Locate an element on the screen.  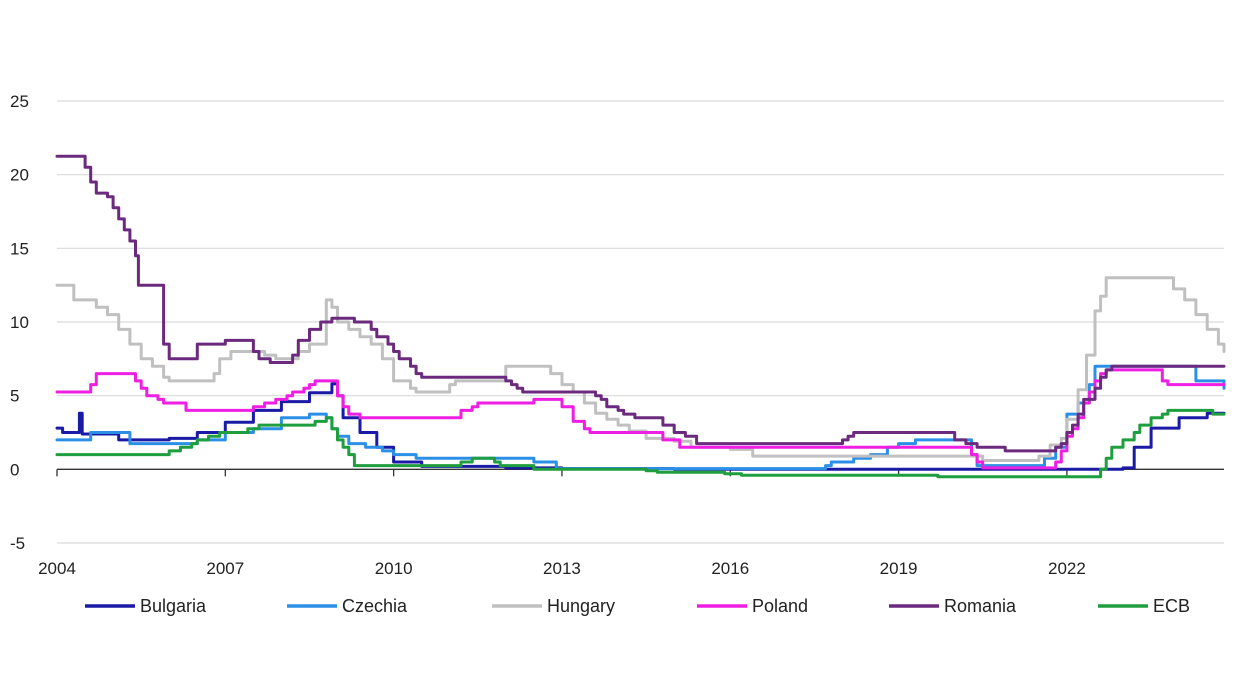
y-tick-label: 20 is located at coordinates (19, 175).